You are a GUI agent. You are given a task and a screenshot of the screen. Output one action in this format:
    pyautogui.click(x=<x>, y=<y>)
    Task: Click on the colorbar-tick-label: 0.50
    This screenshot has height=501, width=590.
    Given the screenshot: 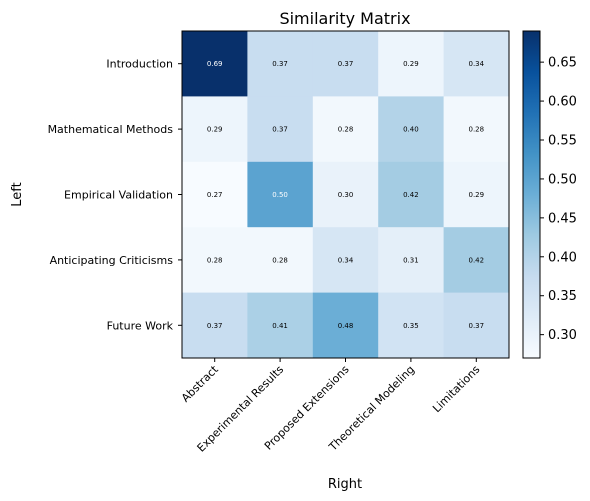 What is the action you would take?
    pyautogui.click(x=562, y=179)
    